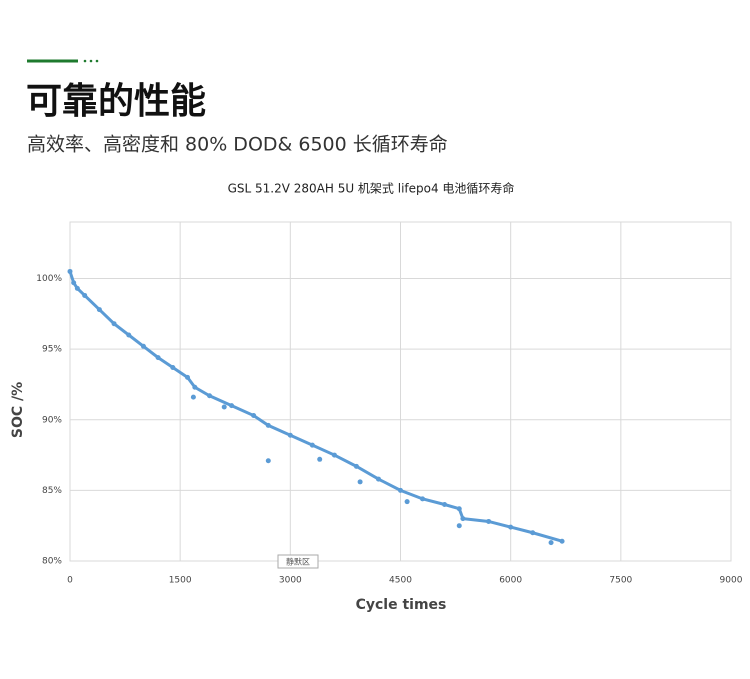 The width and height of the screenshot is (750, 679). Describe the element at coordinates (116, 101) in the screenshot. I see `page-title: 可靠的性能` at that location.